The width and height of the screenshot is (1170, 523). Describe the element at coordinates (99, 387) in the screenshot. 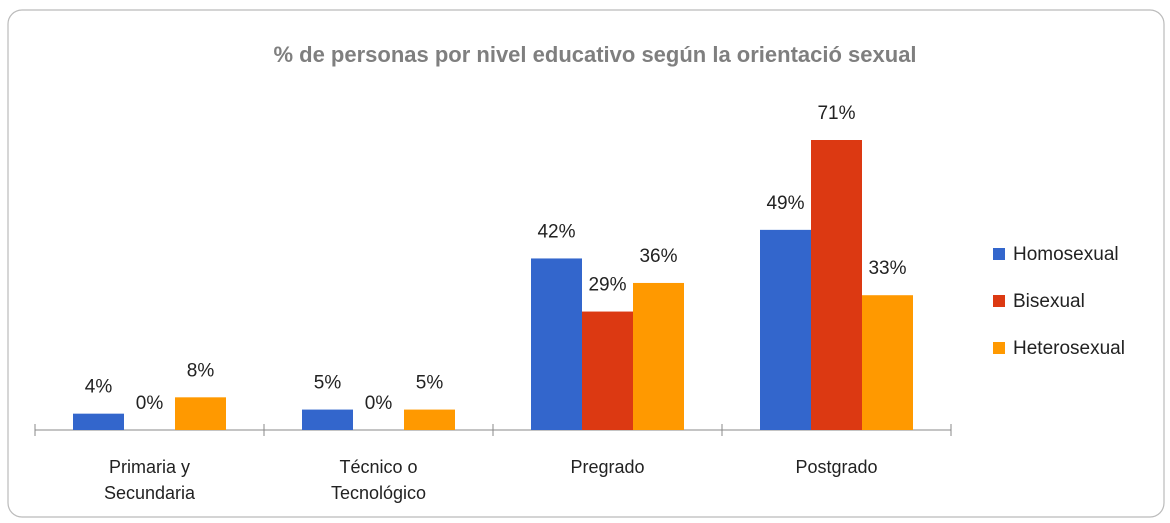

I see `data-label: 4%` at that location.